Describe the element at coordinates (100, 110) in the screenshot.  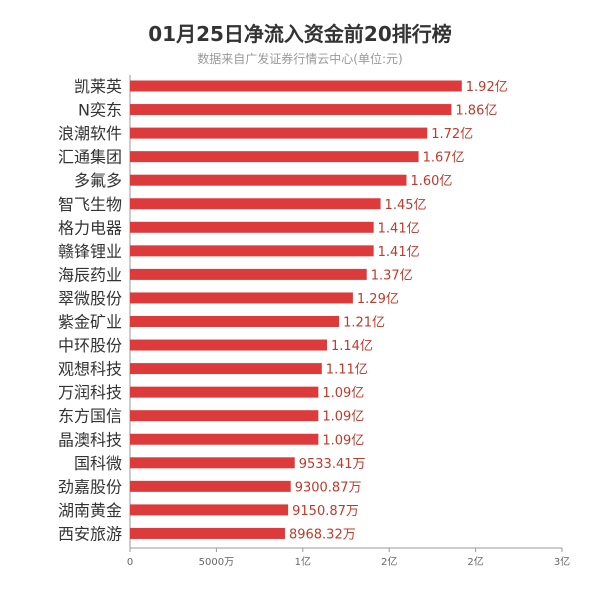
I see `category-label: N奕东` at that location.